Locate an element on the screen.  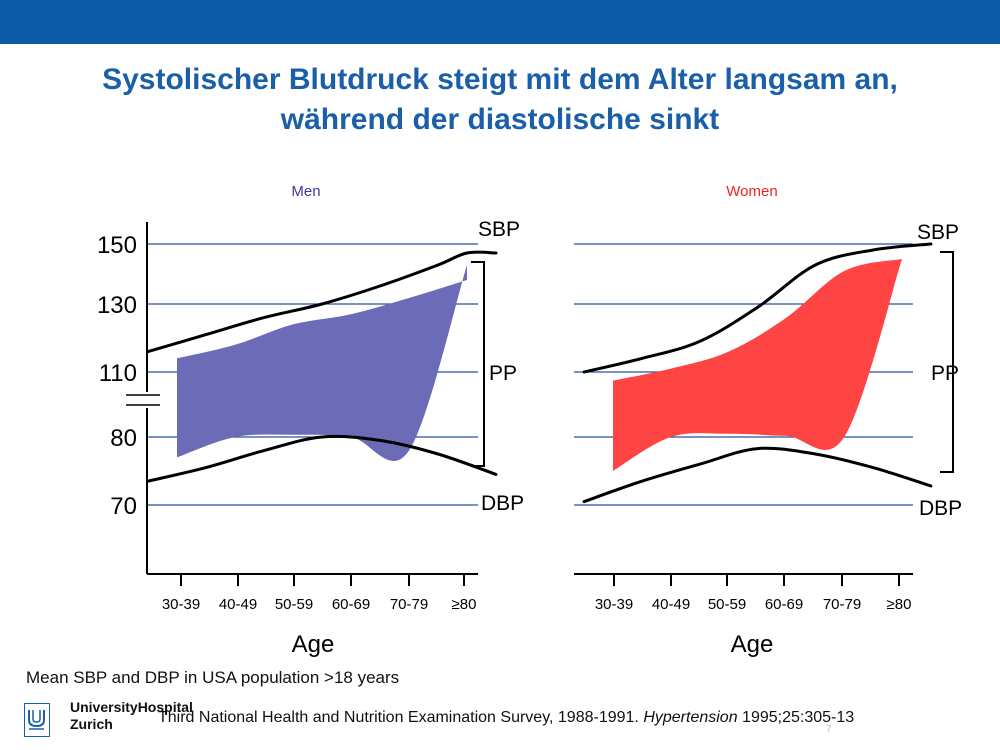
men-dbp-label: DBP is located at coordinates (502, 503).